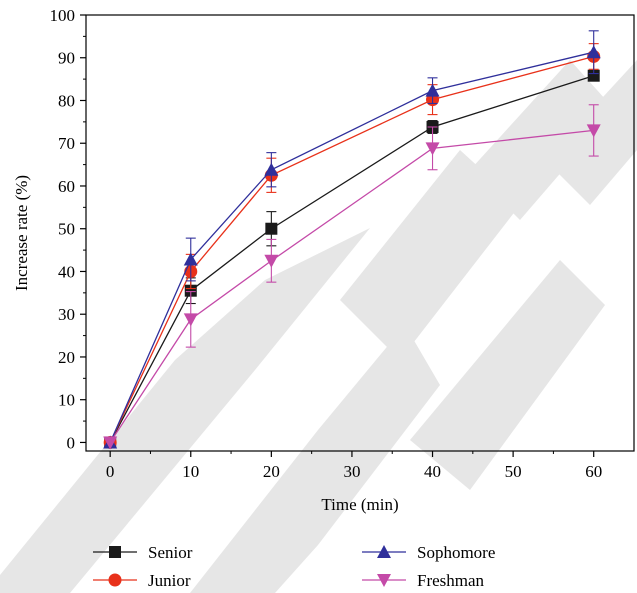  I want to click on y-tick-label: 30, so click(66, 314).